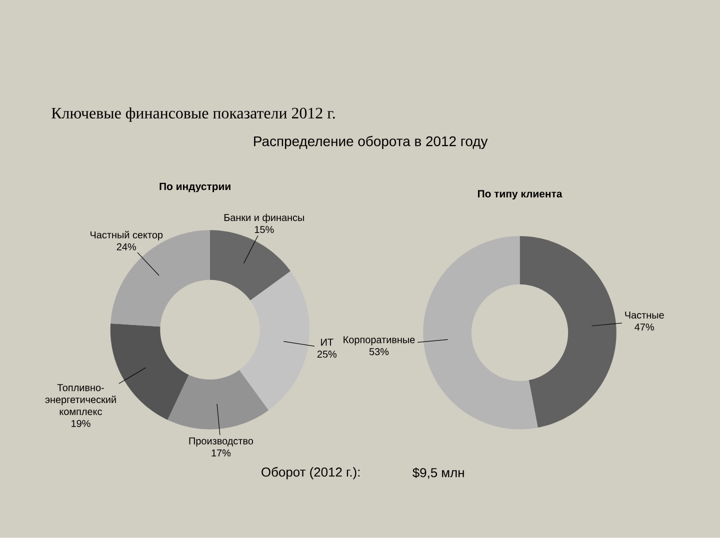  What do you see at coordinates (126, 246) in the screenshot?
I see `data-label: 24%` at bounding box center [126, 246].